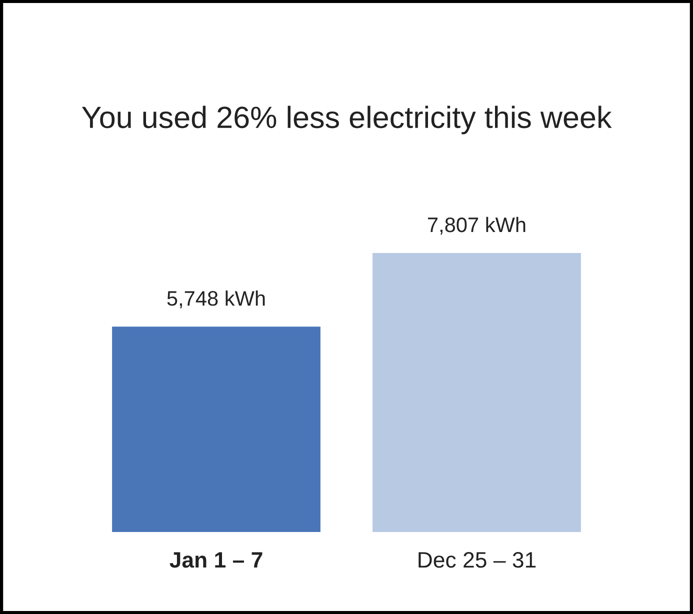 The image size is (693, 614). What do you see at coordinates (347, 120) in the screenshot?
I see `chart-title: You used 26% less electricity this week` at bounding box center [347, 120].